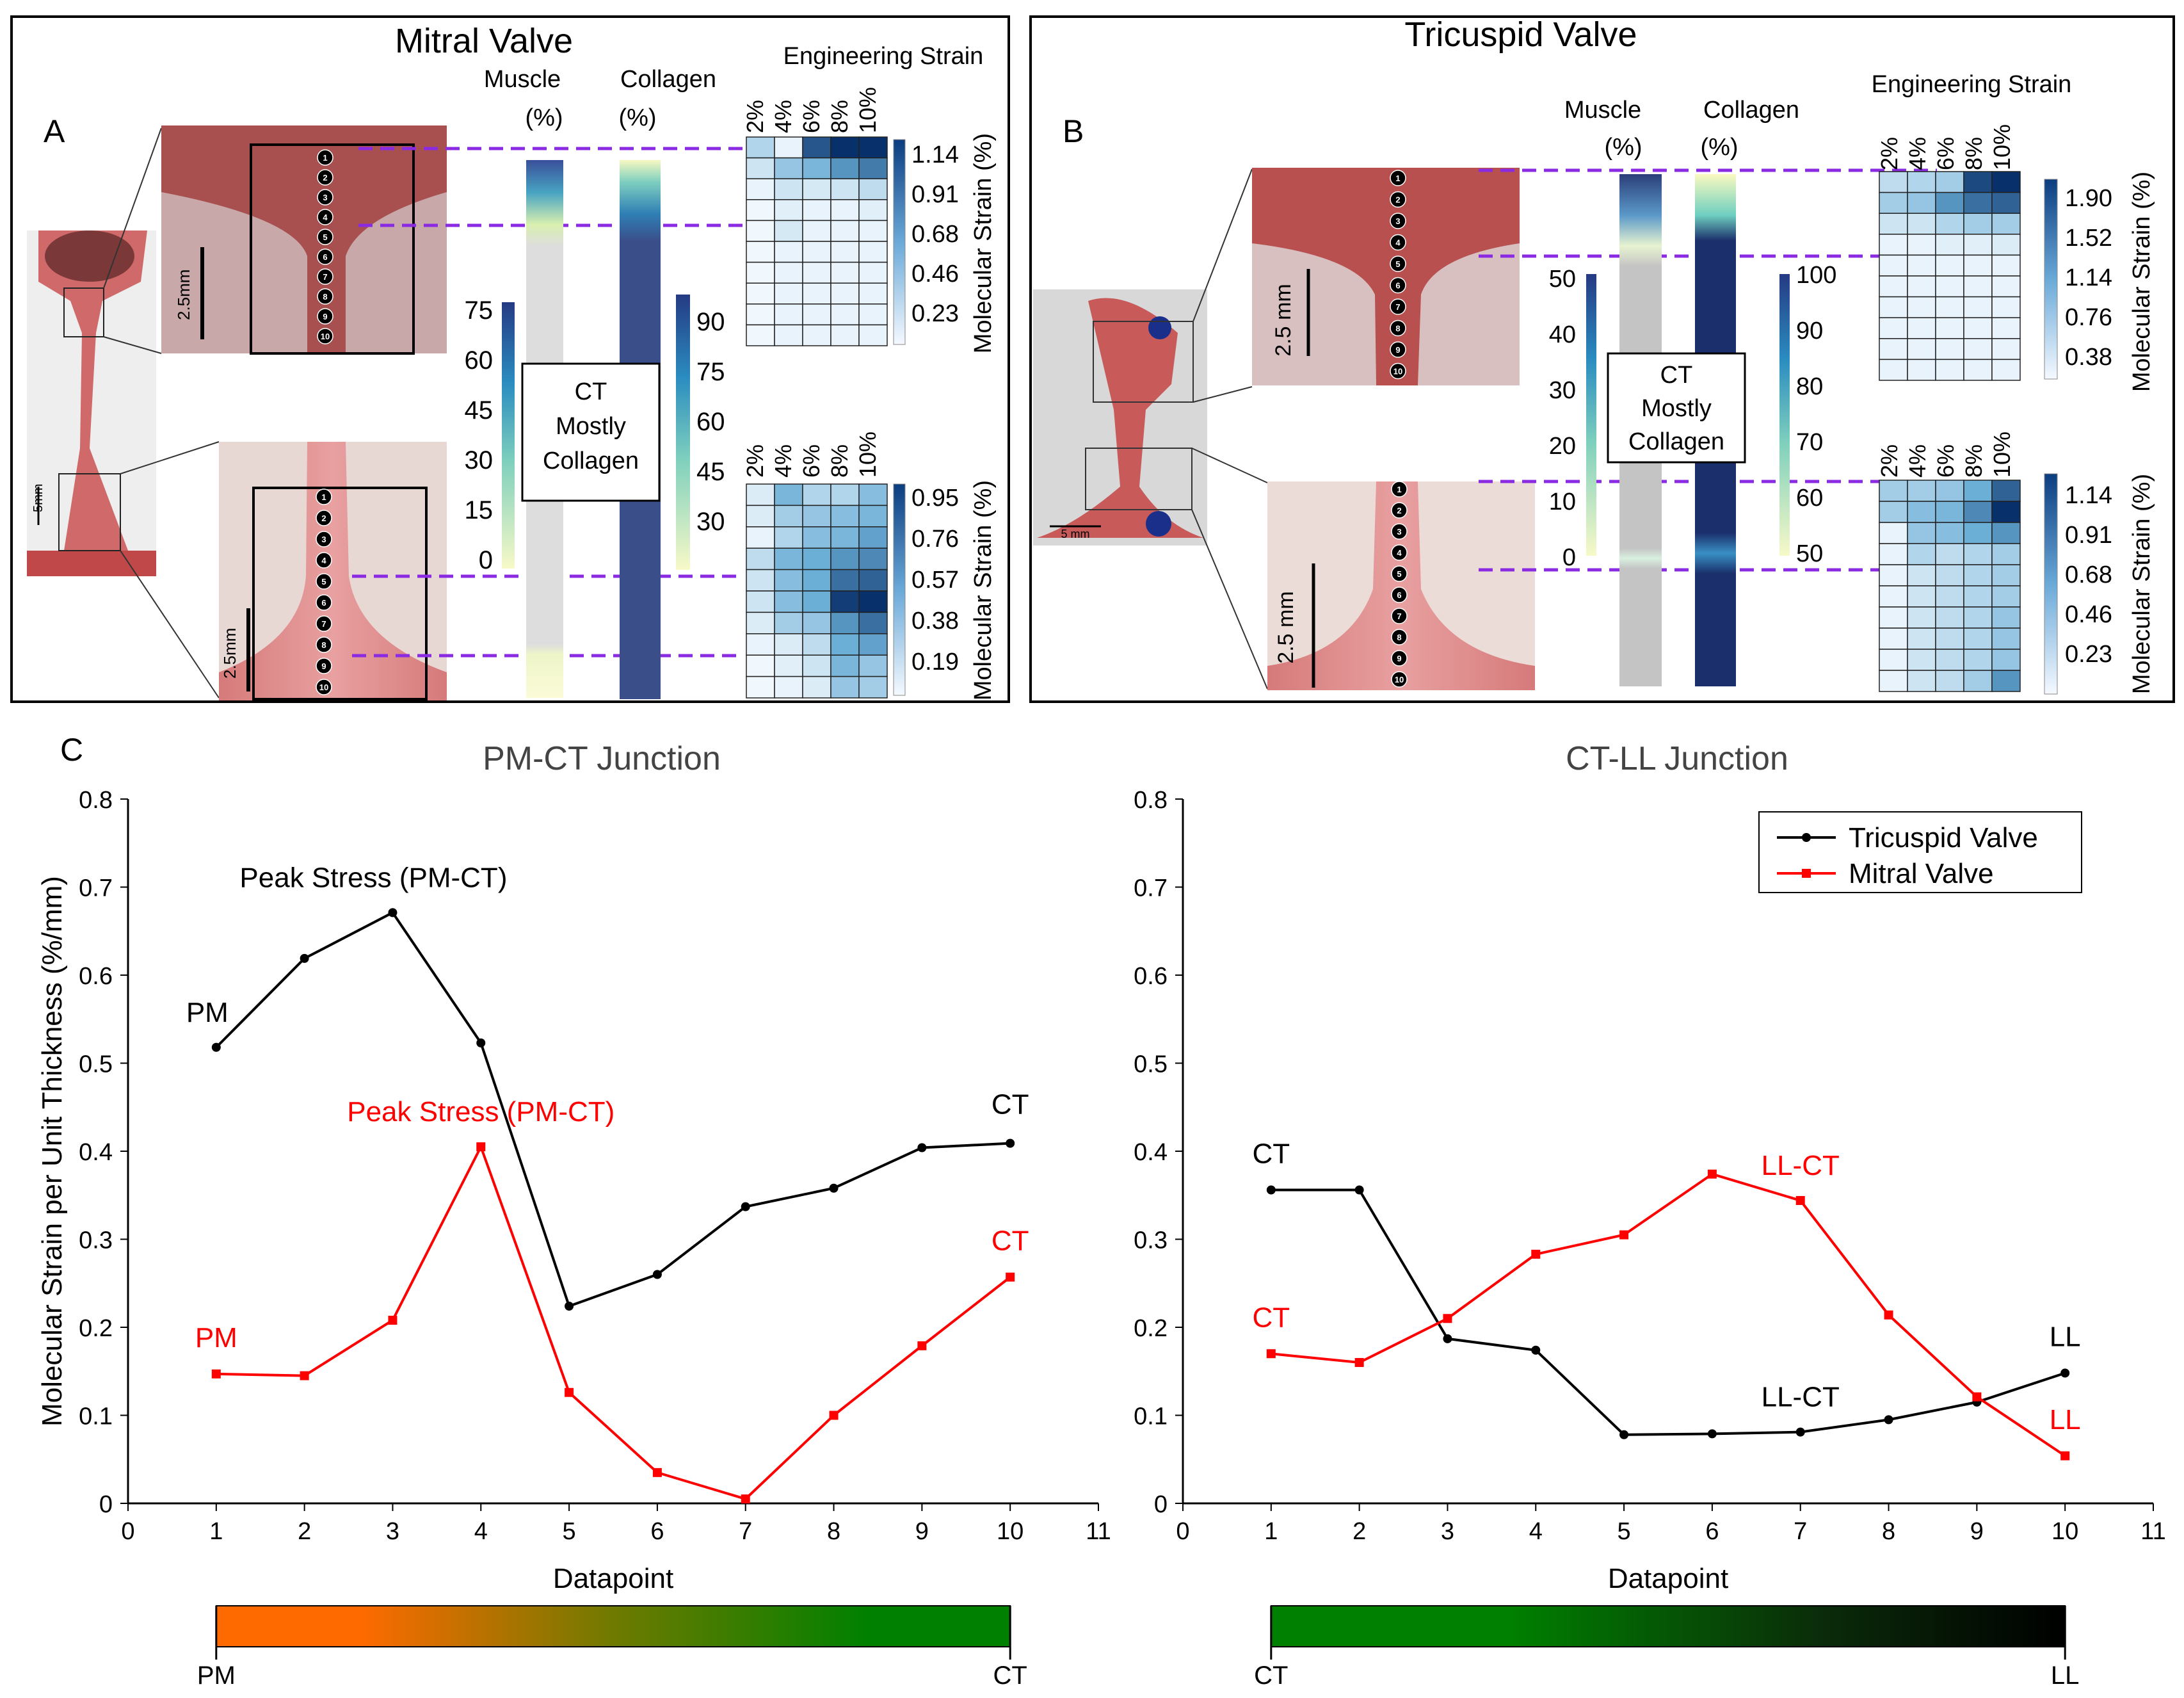 This screenshot has height=1698, width=2184. Describe the element at coordinates (1668, 1626) in the screenshot. I see `gradient-bar` at that location.